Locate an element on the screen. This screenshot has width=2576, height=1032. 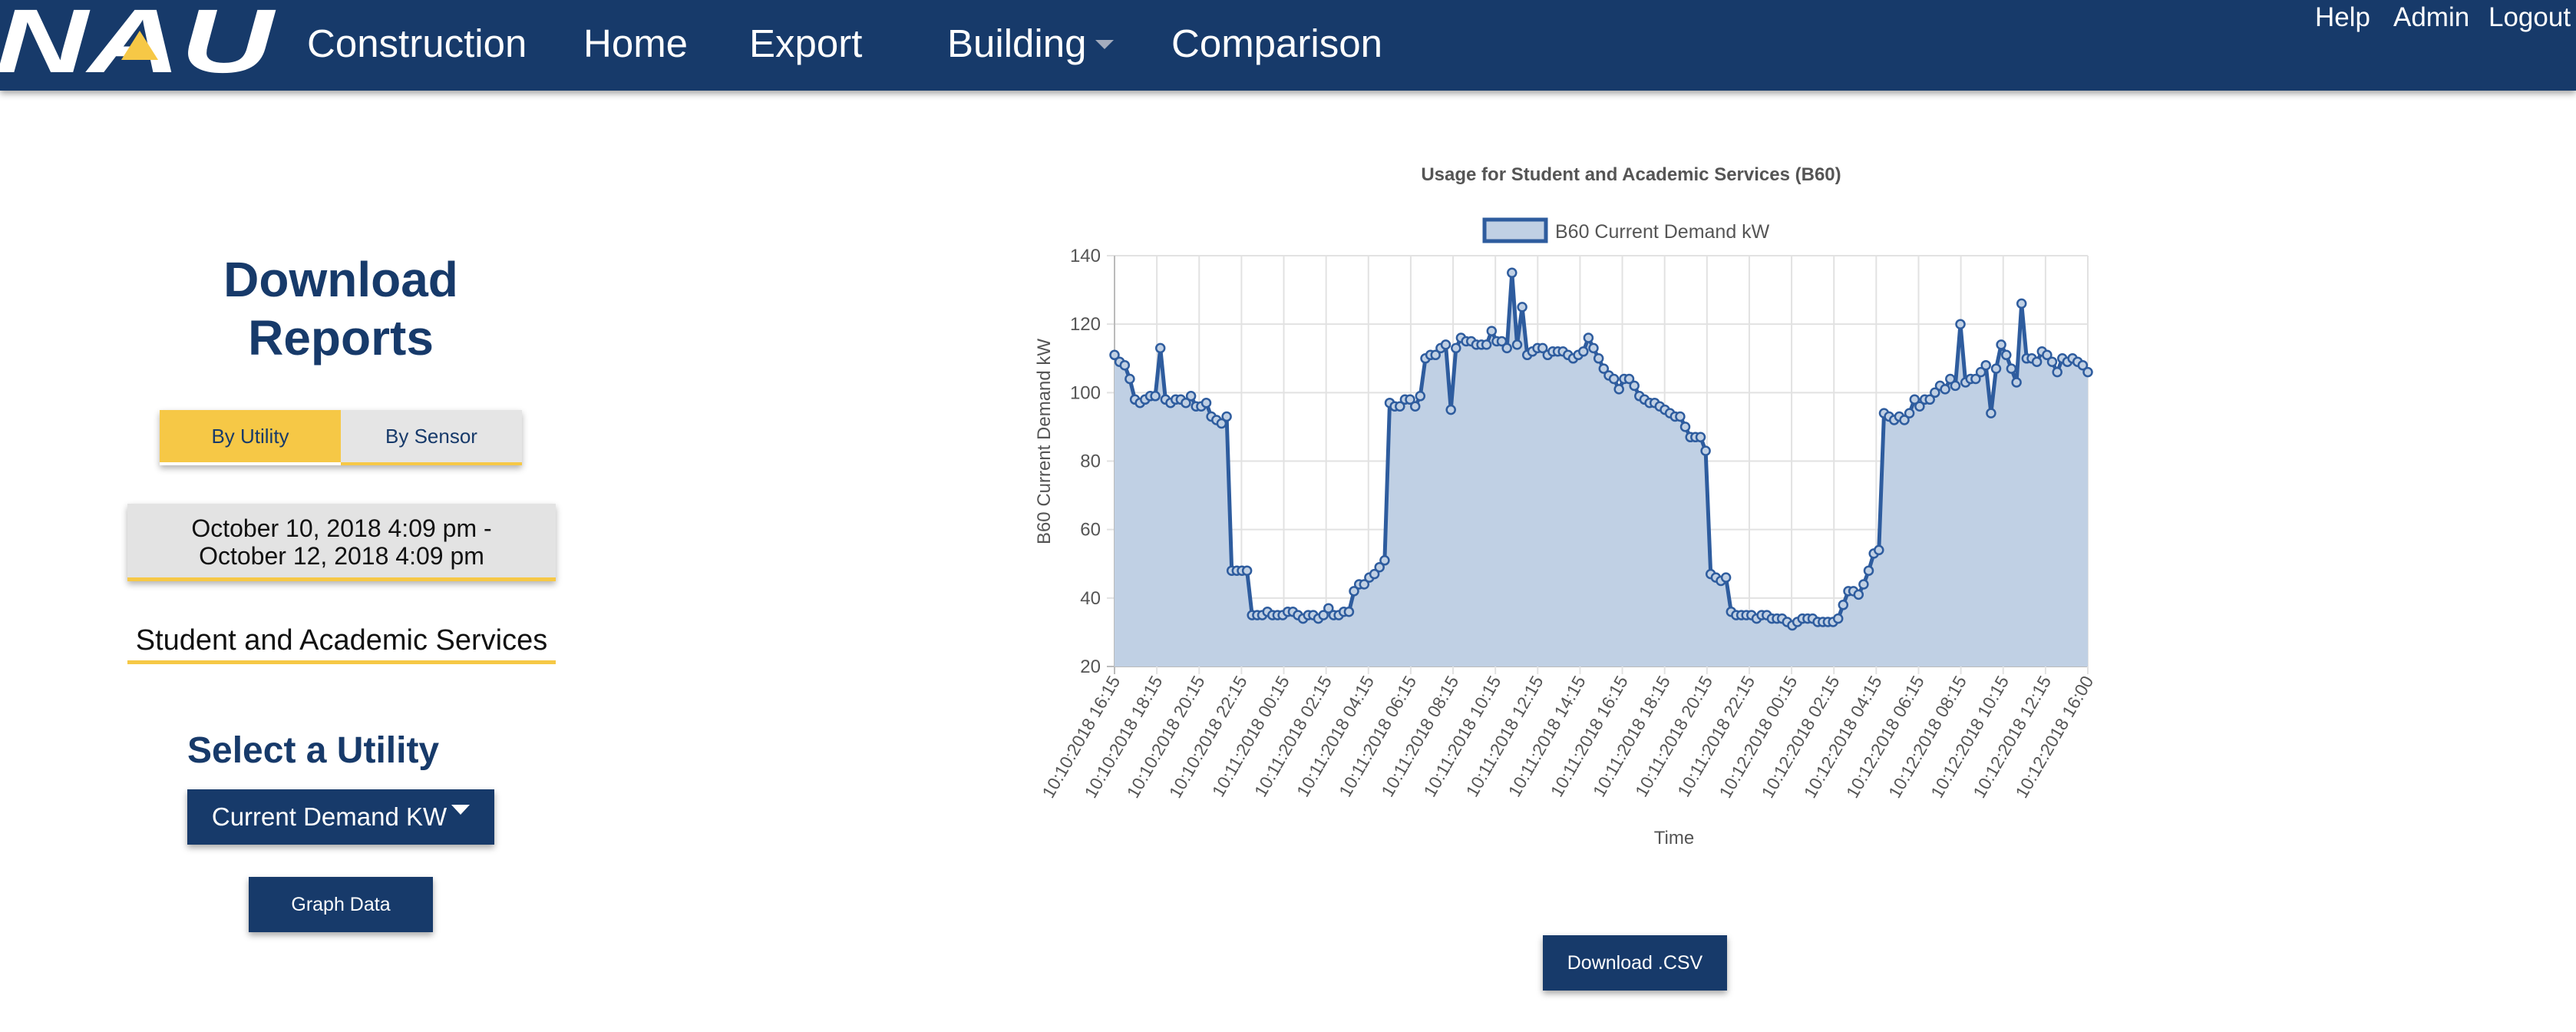
x-tick-label: 10:12:2018 16:00 is located at coordinates (2054, 738).